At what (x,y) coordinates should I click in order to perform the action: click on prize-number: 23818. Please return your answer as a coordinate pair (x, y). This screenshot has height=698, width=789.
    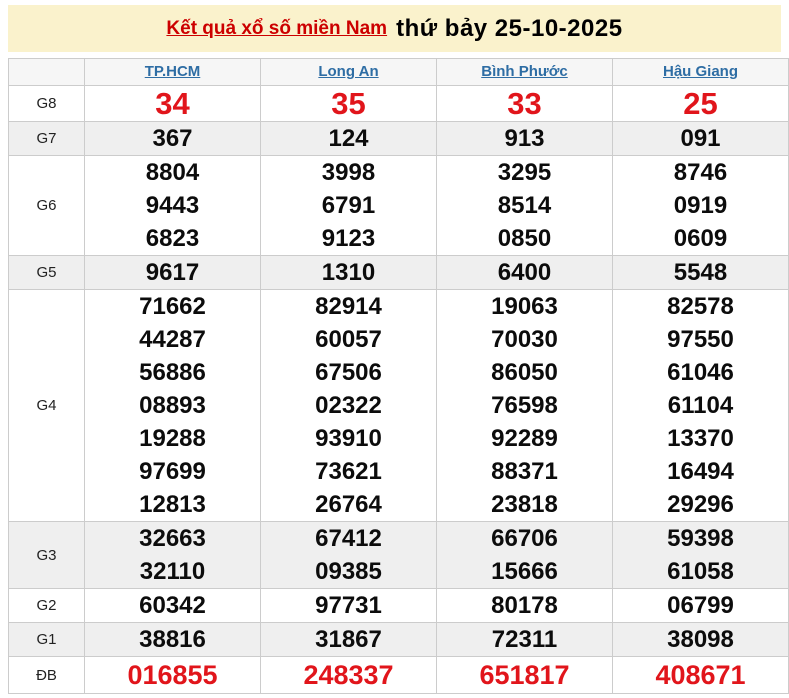
    Looking at the image, I should click on (524, 504).